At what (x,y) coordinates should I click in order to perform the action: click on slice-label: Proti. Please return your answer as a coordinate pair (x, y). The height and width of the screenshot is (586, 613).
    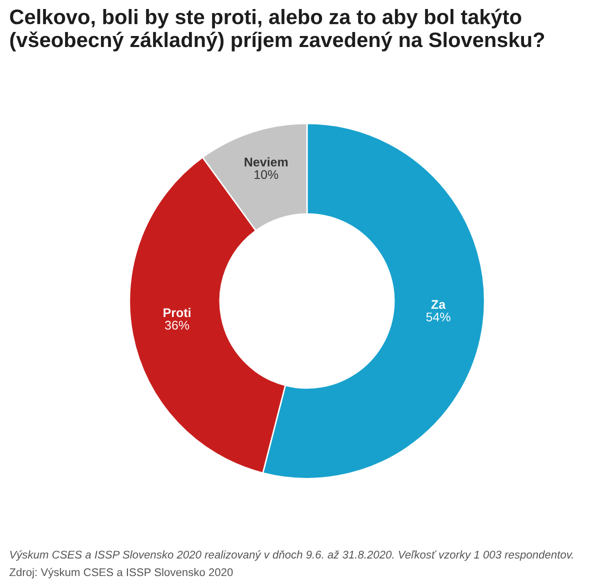
    Looking at the image, I should click on (177, 313).